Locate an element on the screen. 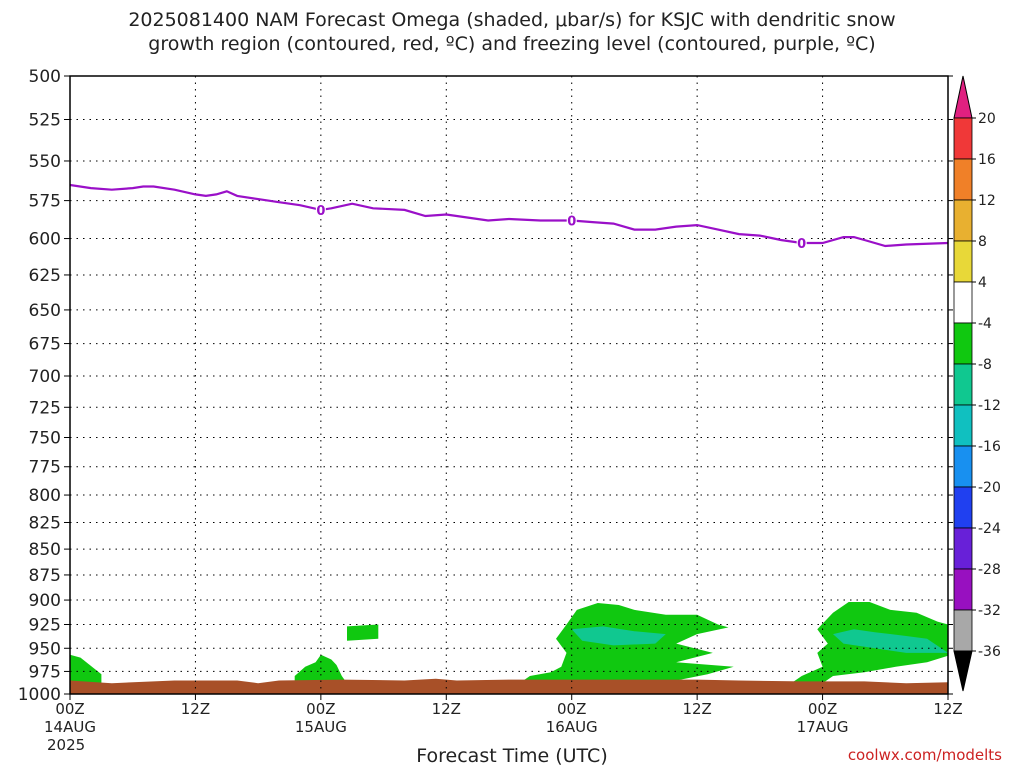 This screenshot has width=1024, height=768. y-tick-label: 975 is located at coordinates (45, 672).